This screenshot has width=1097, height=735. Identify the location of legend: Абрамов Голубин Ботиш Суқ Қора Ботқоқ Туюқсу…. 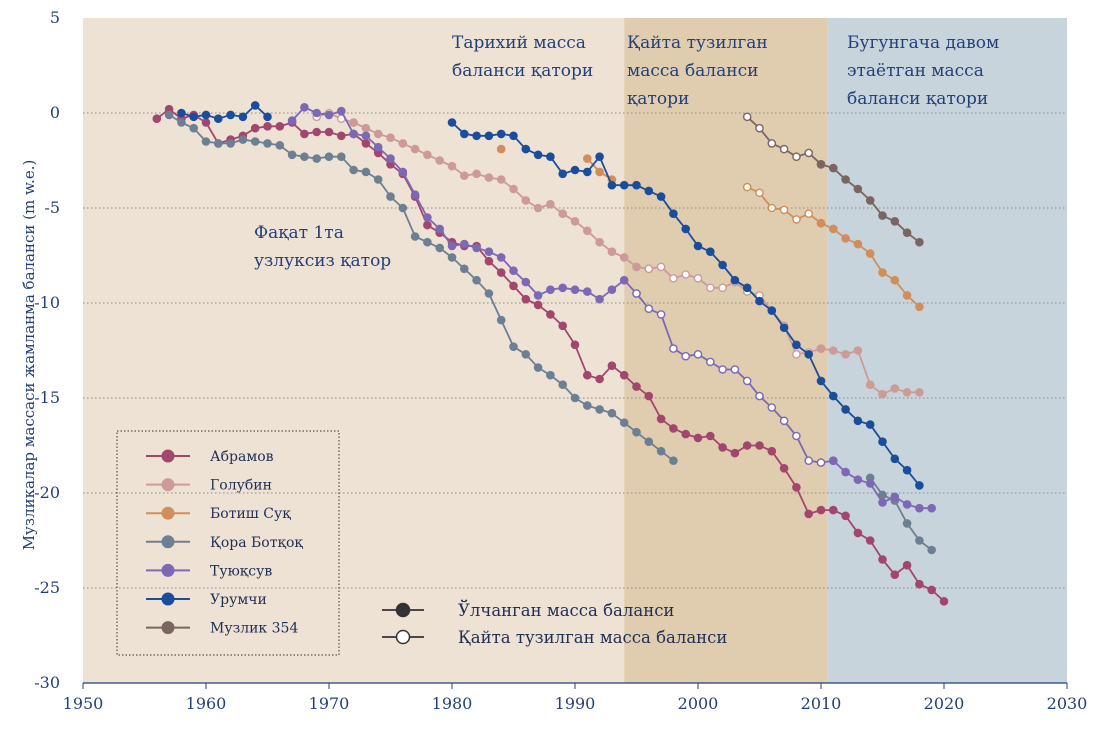
(228, 543).